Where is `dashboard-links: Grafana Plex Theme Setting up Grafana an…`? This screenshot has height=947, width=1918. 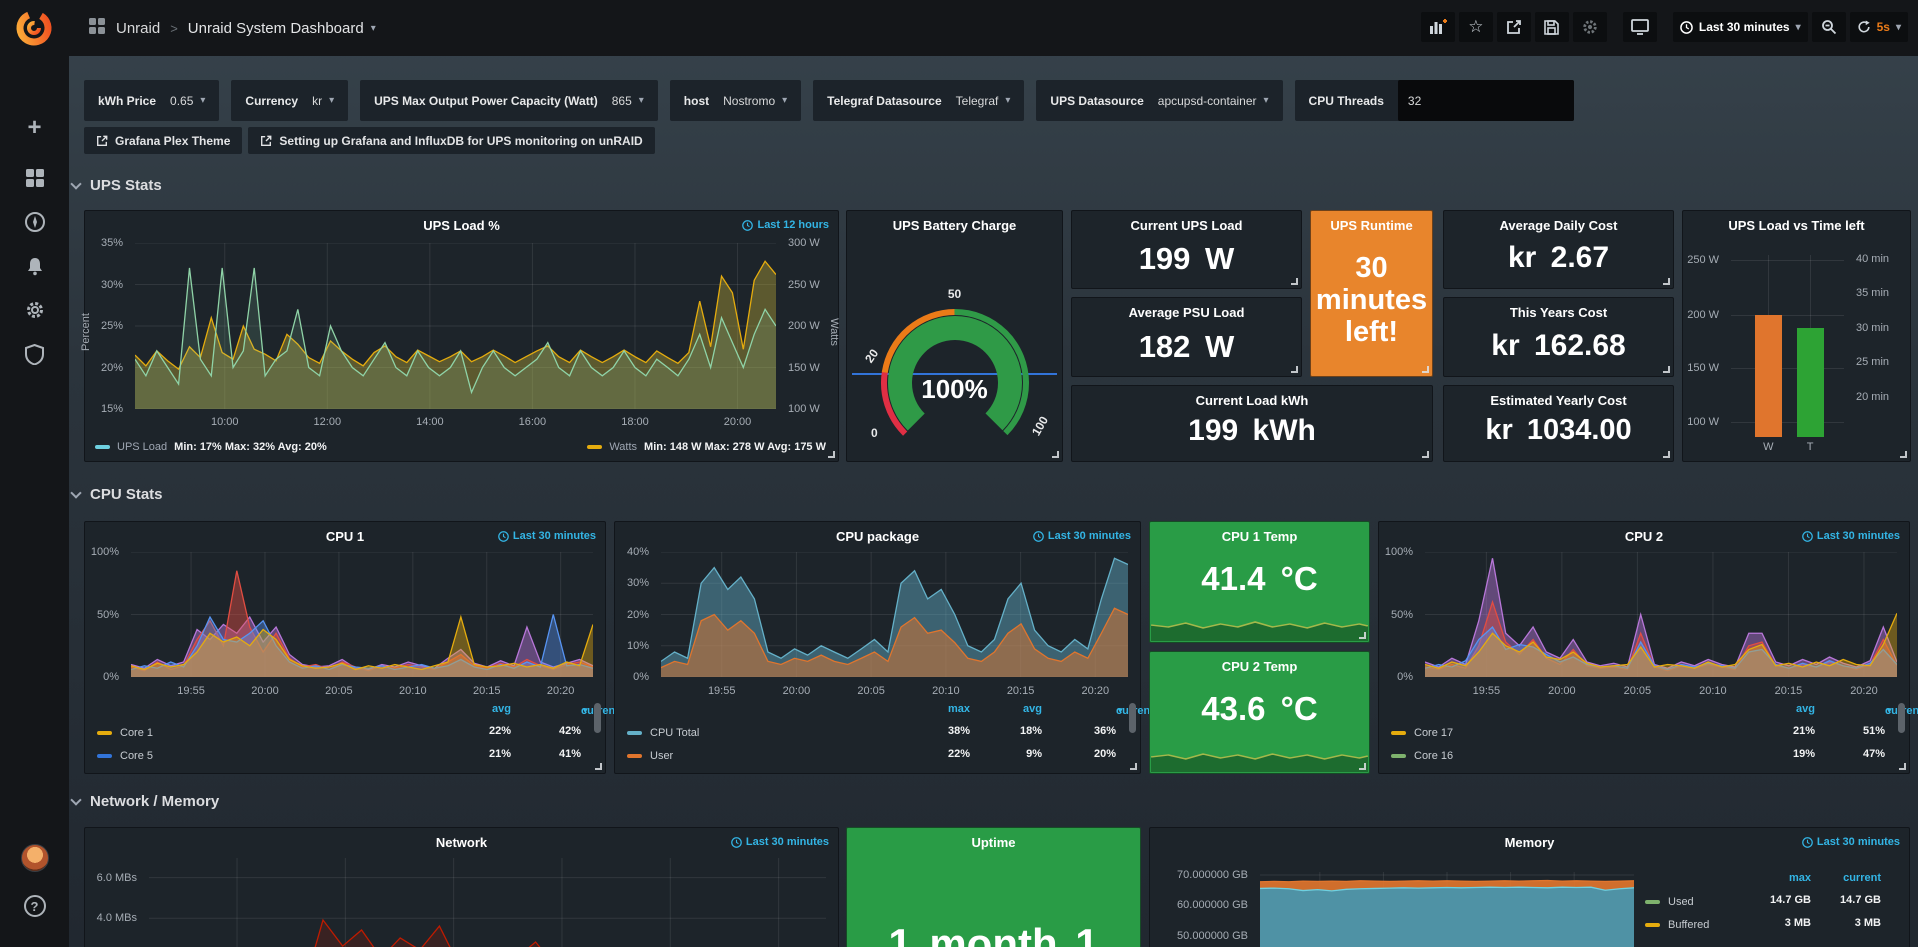 dashboard-links: Grafana Plex Theme Setting up Grafana an… is located at coordinates (369, 140).